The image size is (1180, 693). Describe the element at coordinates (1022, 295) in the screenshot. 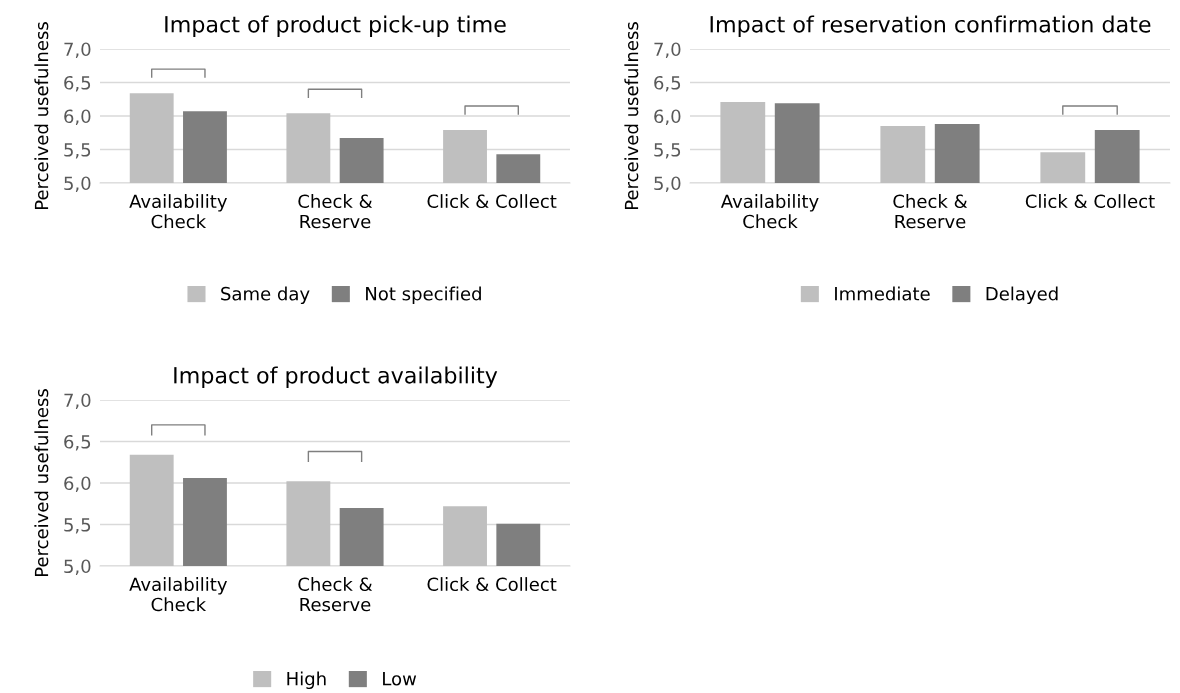

I see `legend-label: Delayed` at that location.